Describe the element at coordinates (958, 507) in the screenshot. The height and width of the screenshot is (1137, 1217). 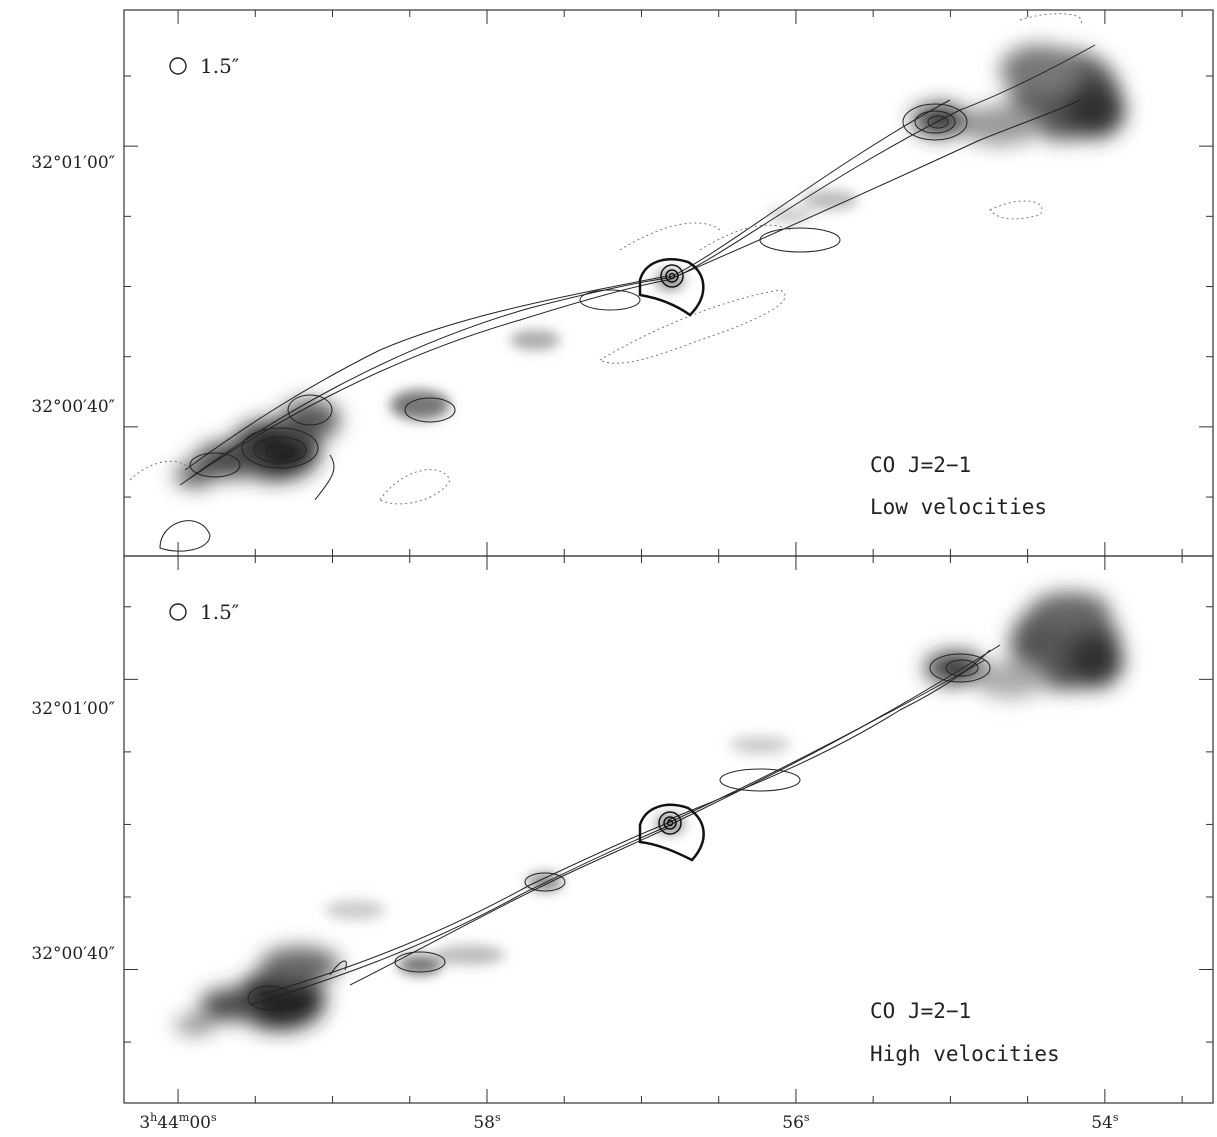
I see `top-velocity-label: Low velocities` at that location.